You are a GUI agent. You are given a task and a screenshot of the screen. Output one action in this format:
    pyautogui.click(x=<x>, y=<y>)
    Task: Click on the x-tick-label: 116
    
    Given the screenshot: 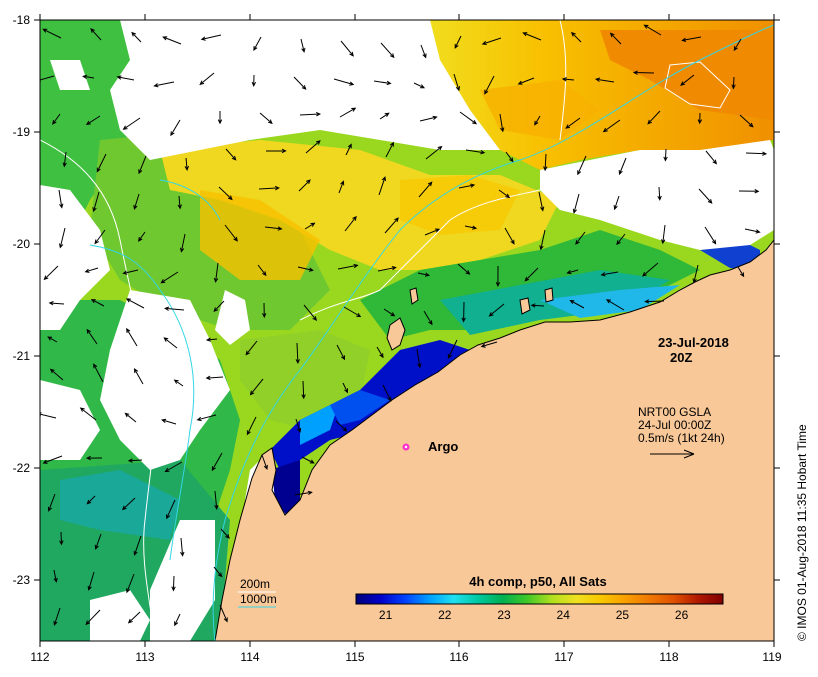 What is the action you would take?
    pyautogui.click(x=458, y=657)
    